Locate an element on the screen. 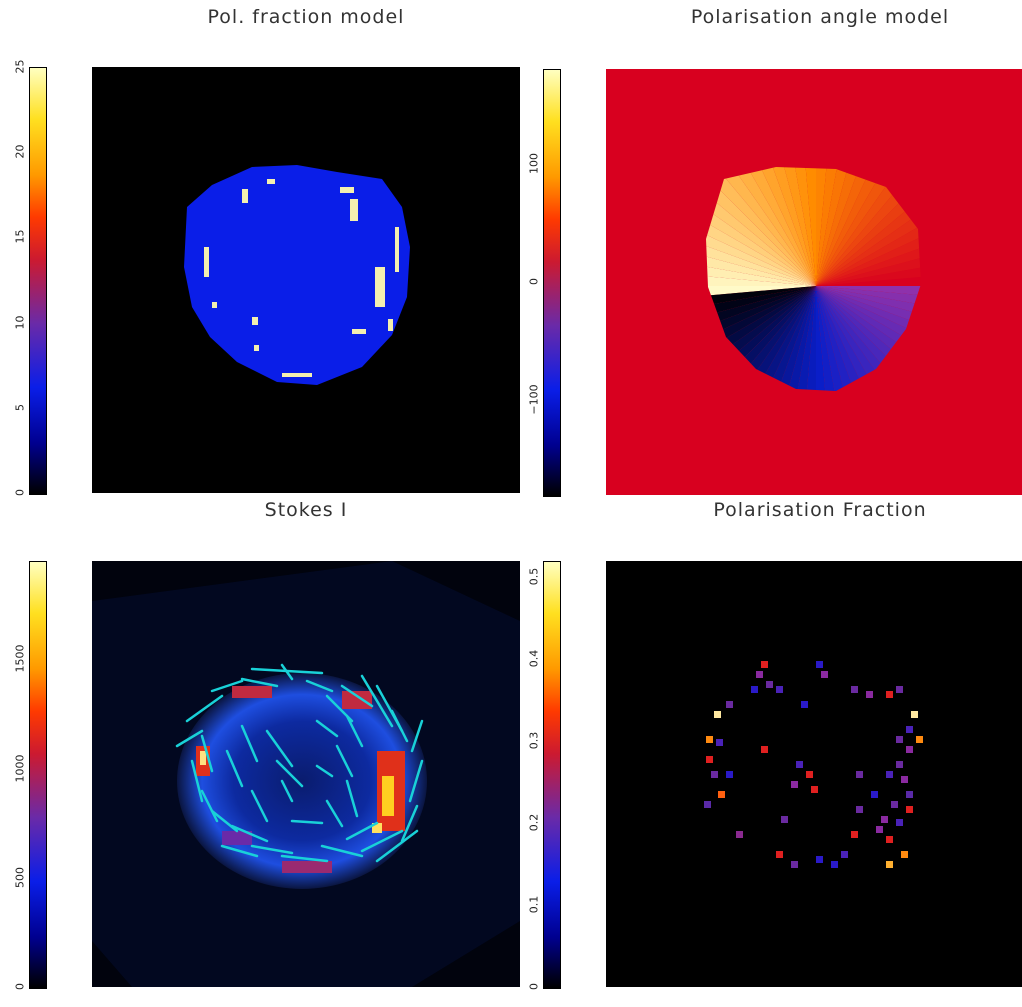 This screenshot has height=1007, width=1022. title-pol-fraction-model: Pol. fraction model is located at coordinates (306, 17).